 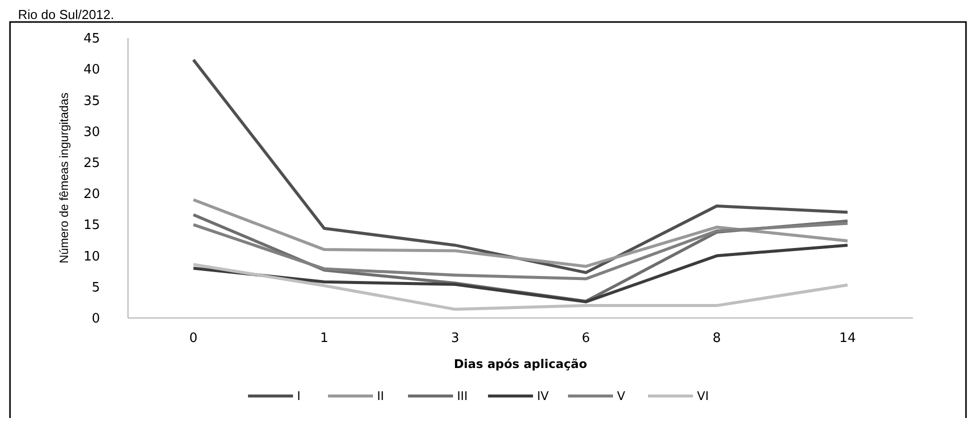 What do you see at coordinates (91, 163) in the screenshot?
I see `y-tick-label: 25` at bounding box center [91, 163].